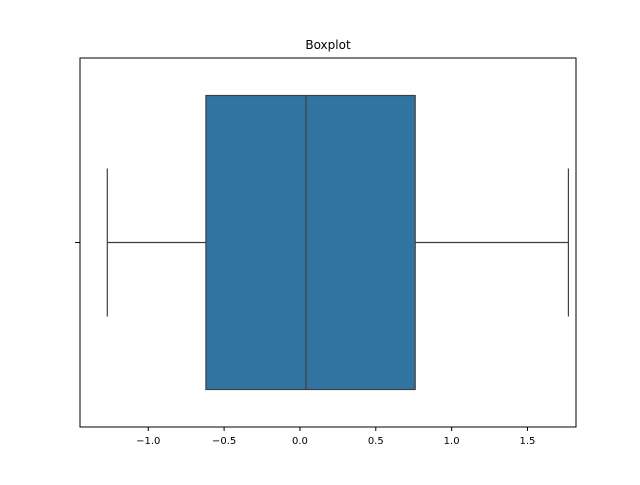 This screenshot has height=485, width=640. I want to click on x-tick-label: 0.0, so click(300, 441).